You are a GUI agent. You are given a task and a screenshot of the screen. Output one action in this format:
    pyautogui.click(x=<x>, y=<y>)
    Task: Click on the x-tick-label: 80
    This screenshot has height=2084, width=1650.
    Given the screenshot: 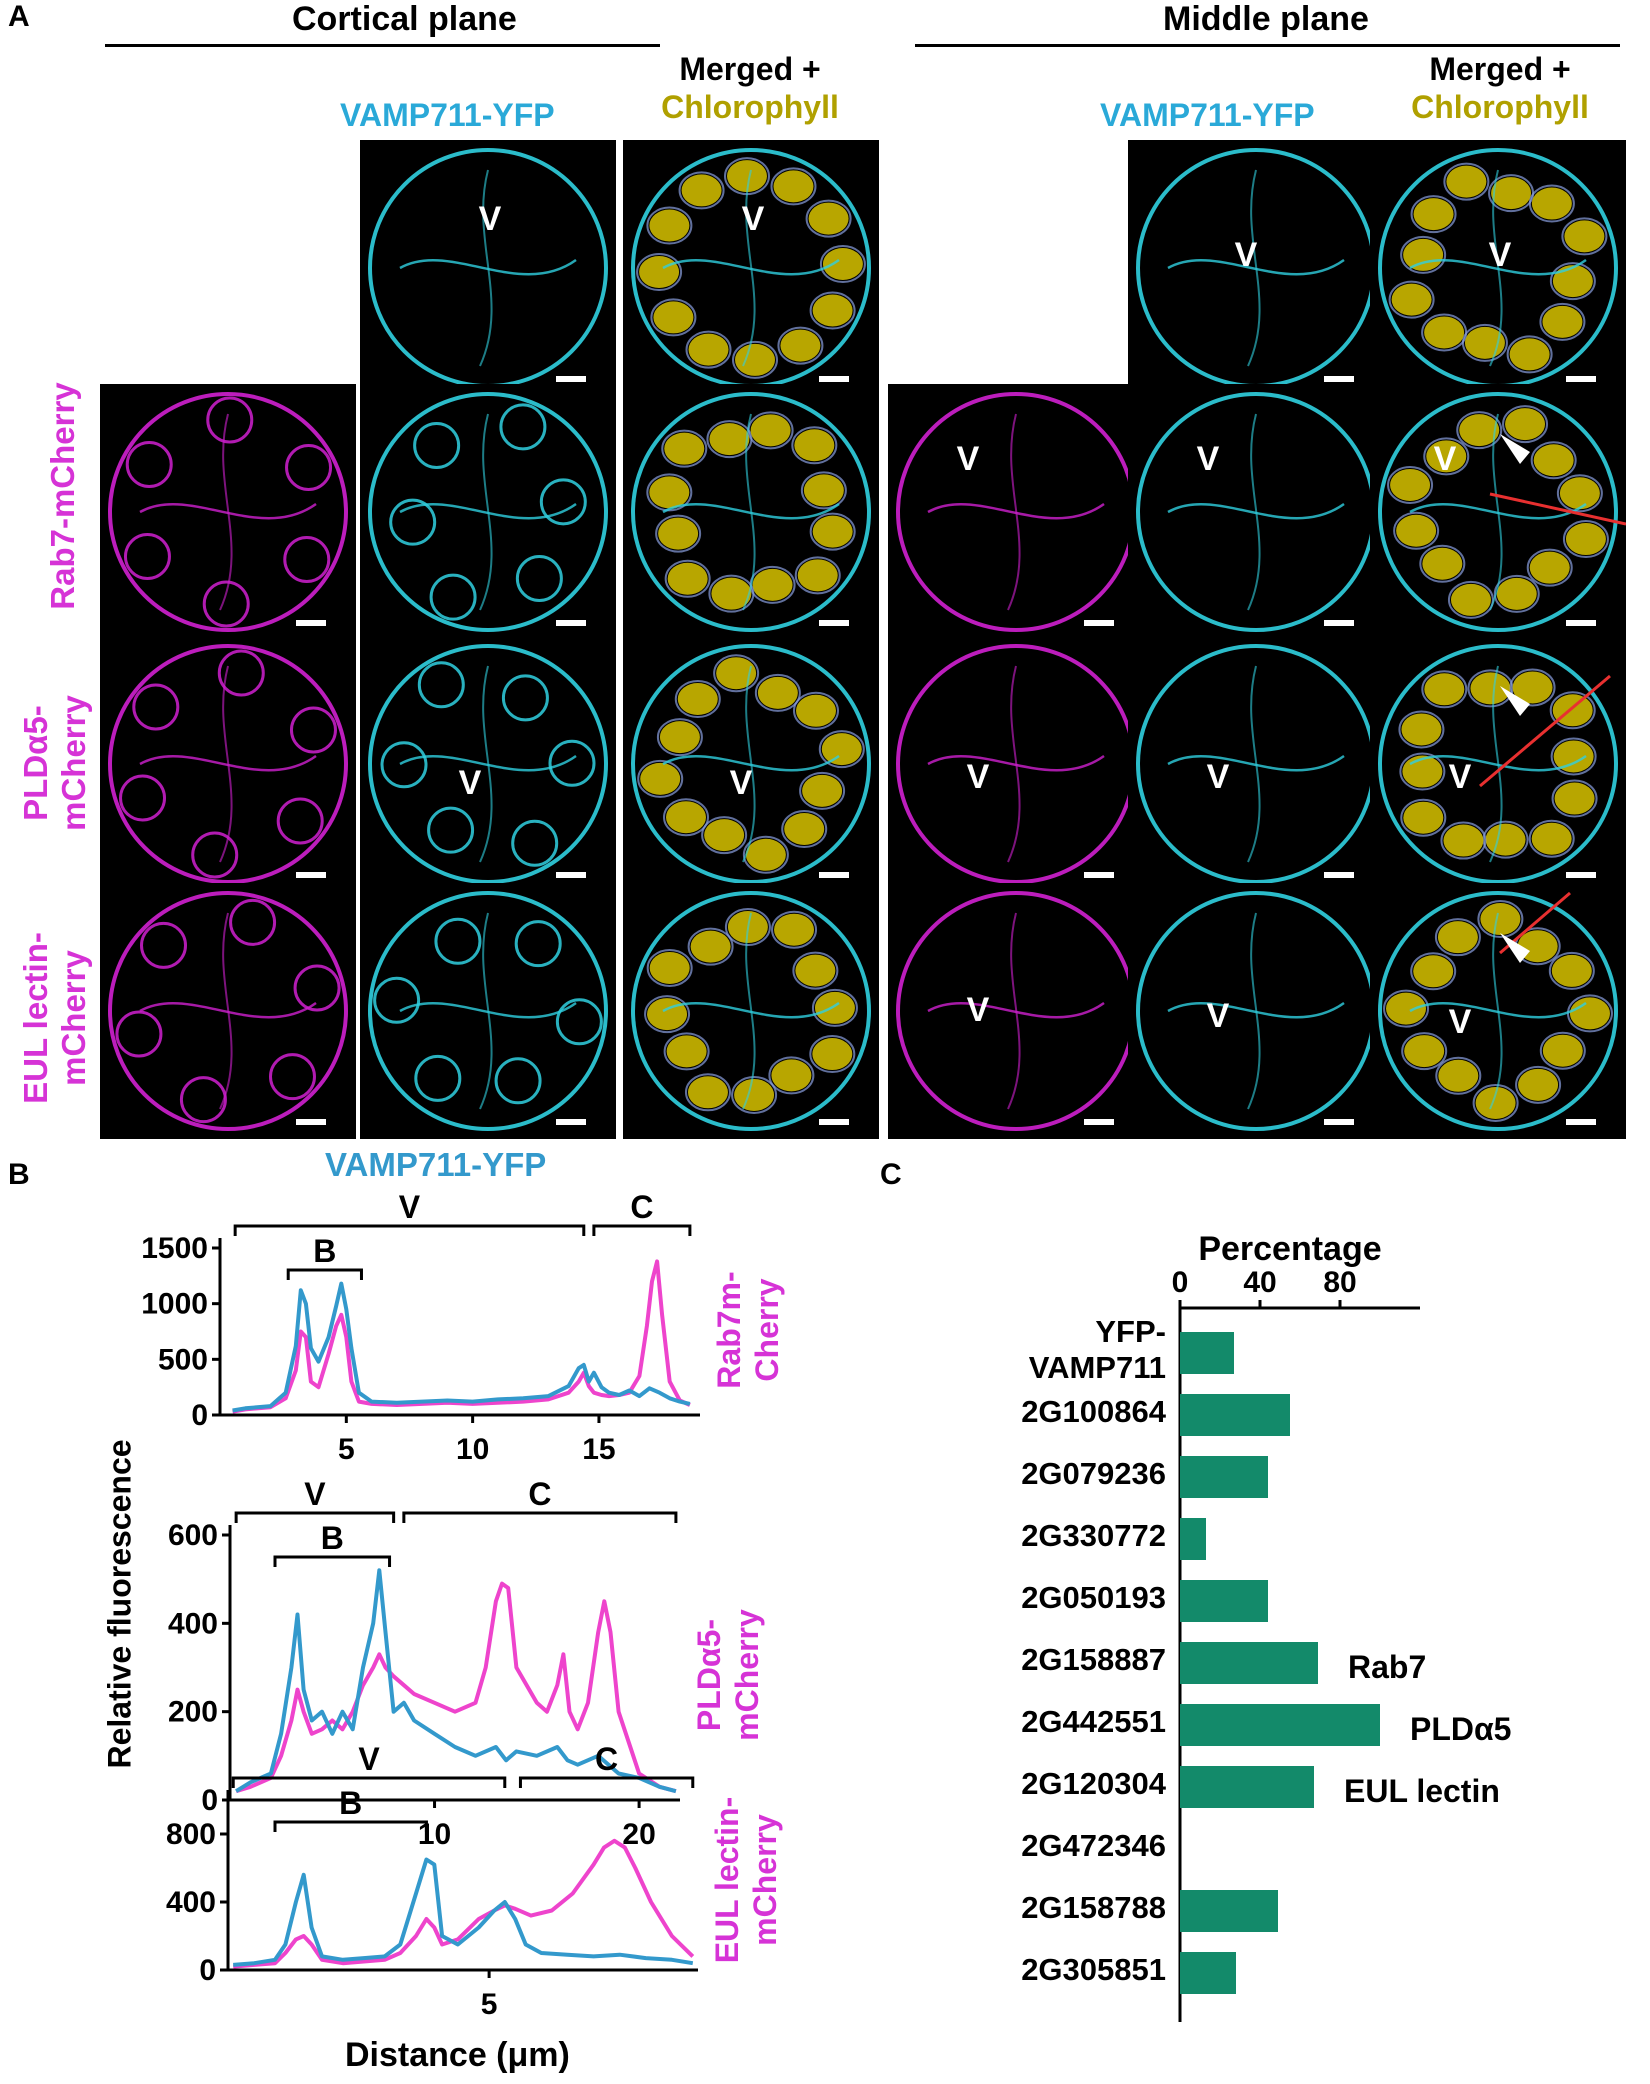 What is the action you would take?
    pyautogui.click(x=1339, y=1282)
    